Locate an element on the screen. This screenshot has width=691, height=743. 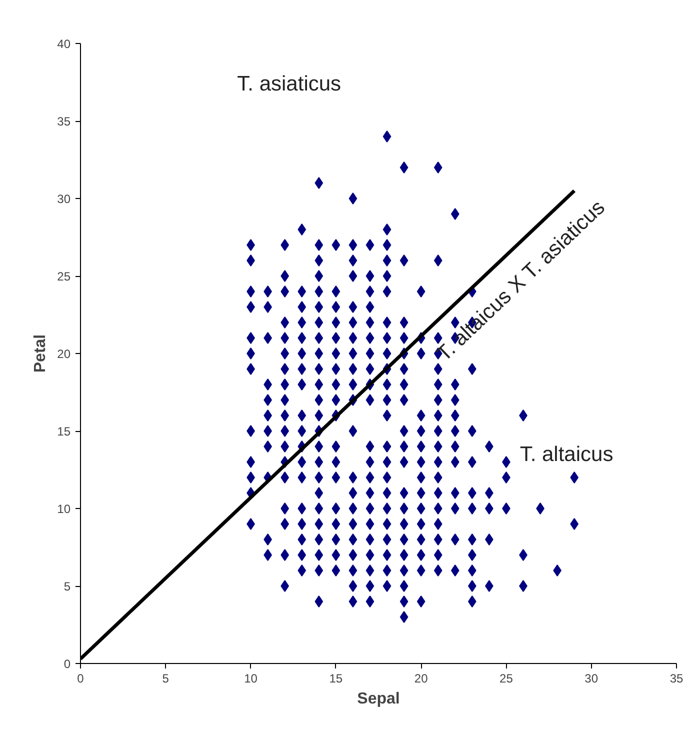
x-tick-label: 0 is located at coordinates (80, 679).